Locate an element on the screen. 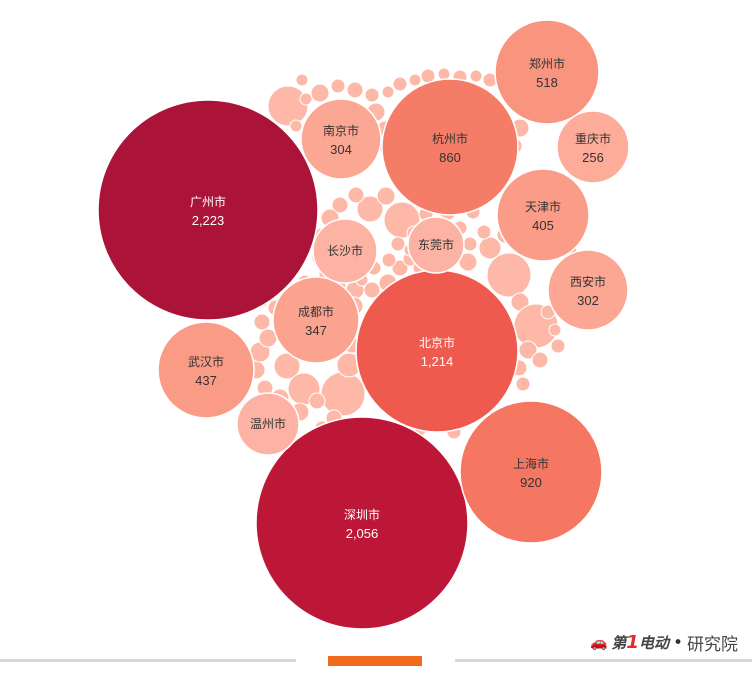 The width and height of the screenshot is (752, 690). footer-divider-right is located at coordinates (603, 660).